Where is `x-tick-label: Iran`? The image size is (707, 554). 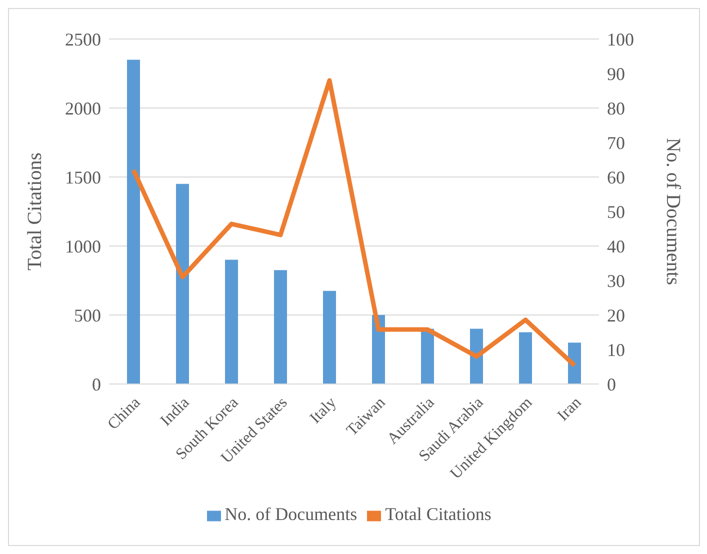 x-tick-label: Iran is located at coordinates (569, 409).